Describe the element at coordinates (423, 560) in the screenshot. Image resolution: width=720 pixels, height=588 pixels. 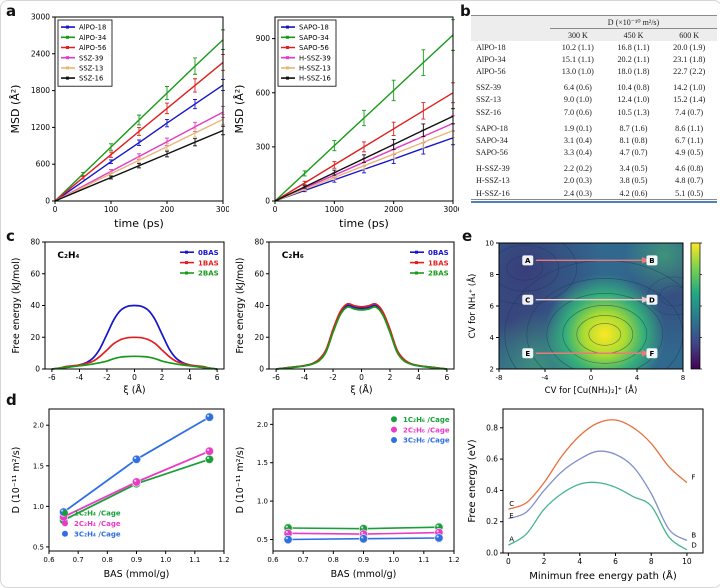
I see `svg-text: 1.1` at that location.